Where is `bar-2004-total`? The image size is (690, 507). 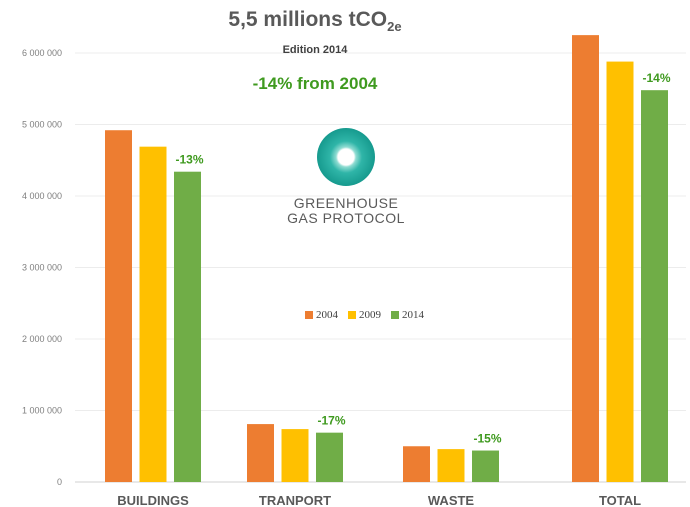
bar-2004-total is located at coordinates (585, 258).